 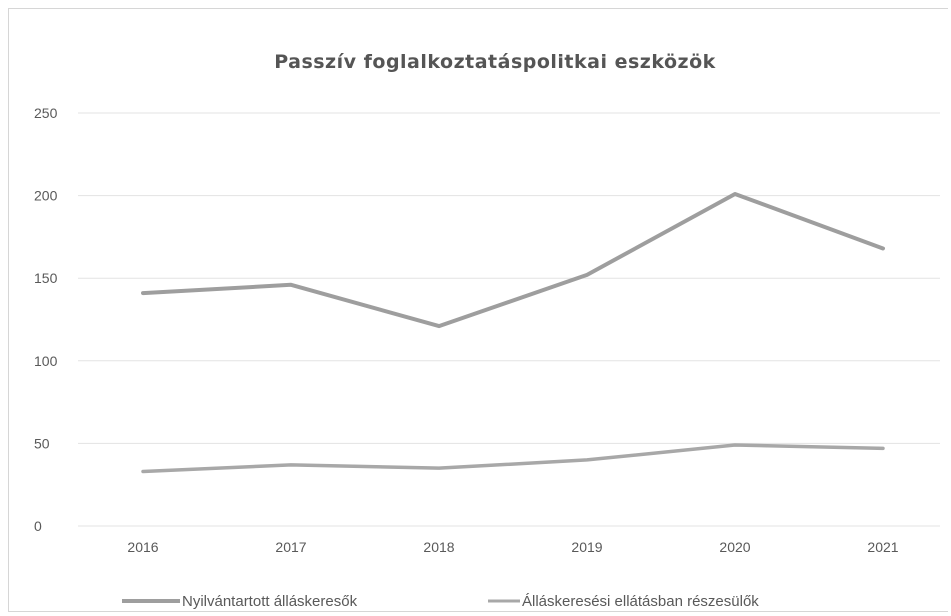 What do you see at coordinates (46, 361) in the screenshot?
I see `y-tick-label: 100` at bounding box center [46, 361].